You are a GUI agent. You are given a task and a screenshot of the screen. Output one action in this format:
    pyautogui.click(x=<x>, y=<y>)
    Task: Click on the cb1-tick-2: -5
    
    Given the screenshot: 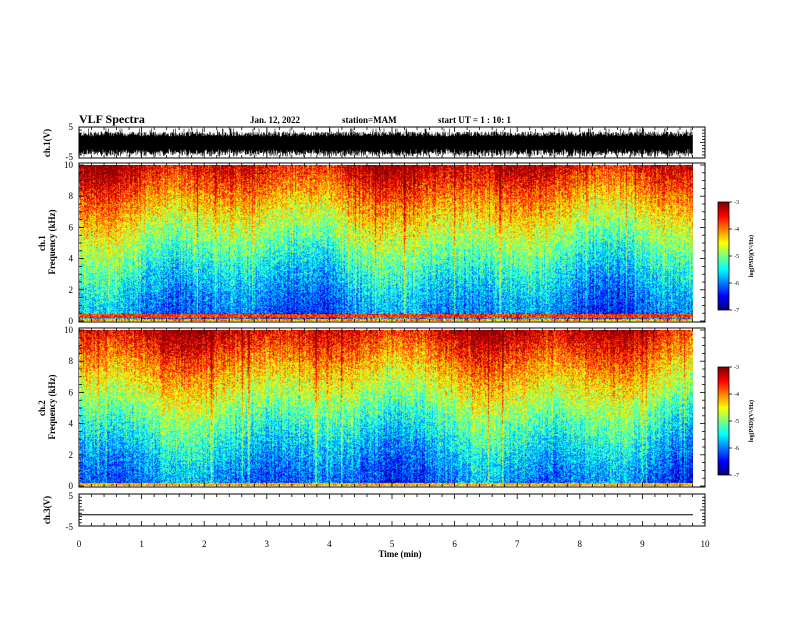 What is the action you would take?
    pyautogui.click(x=736, y=257)
    